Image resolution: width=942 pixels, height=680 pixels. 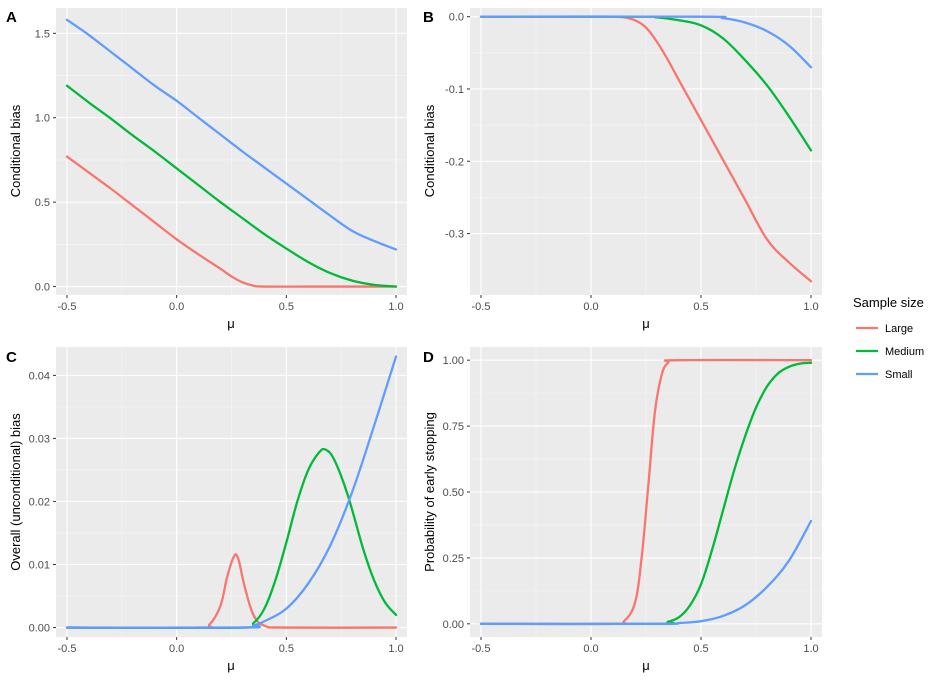 What do you see at coordinates (15, 492) in the screenshot?
I see `panel-c-y-axis-title: Overall (unconditional) bias` at bounding box center [15, 492].